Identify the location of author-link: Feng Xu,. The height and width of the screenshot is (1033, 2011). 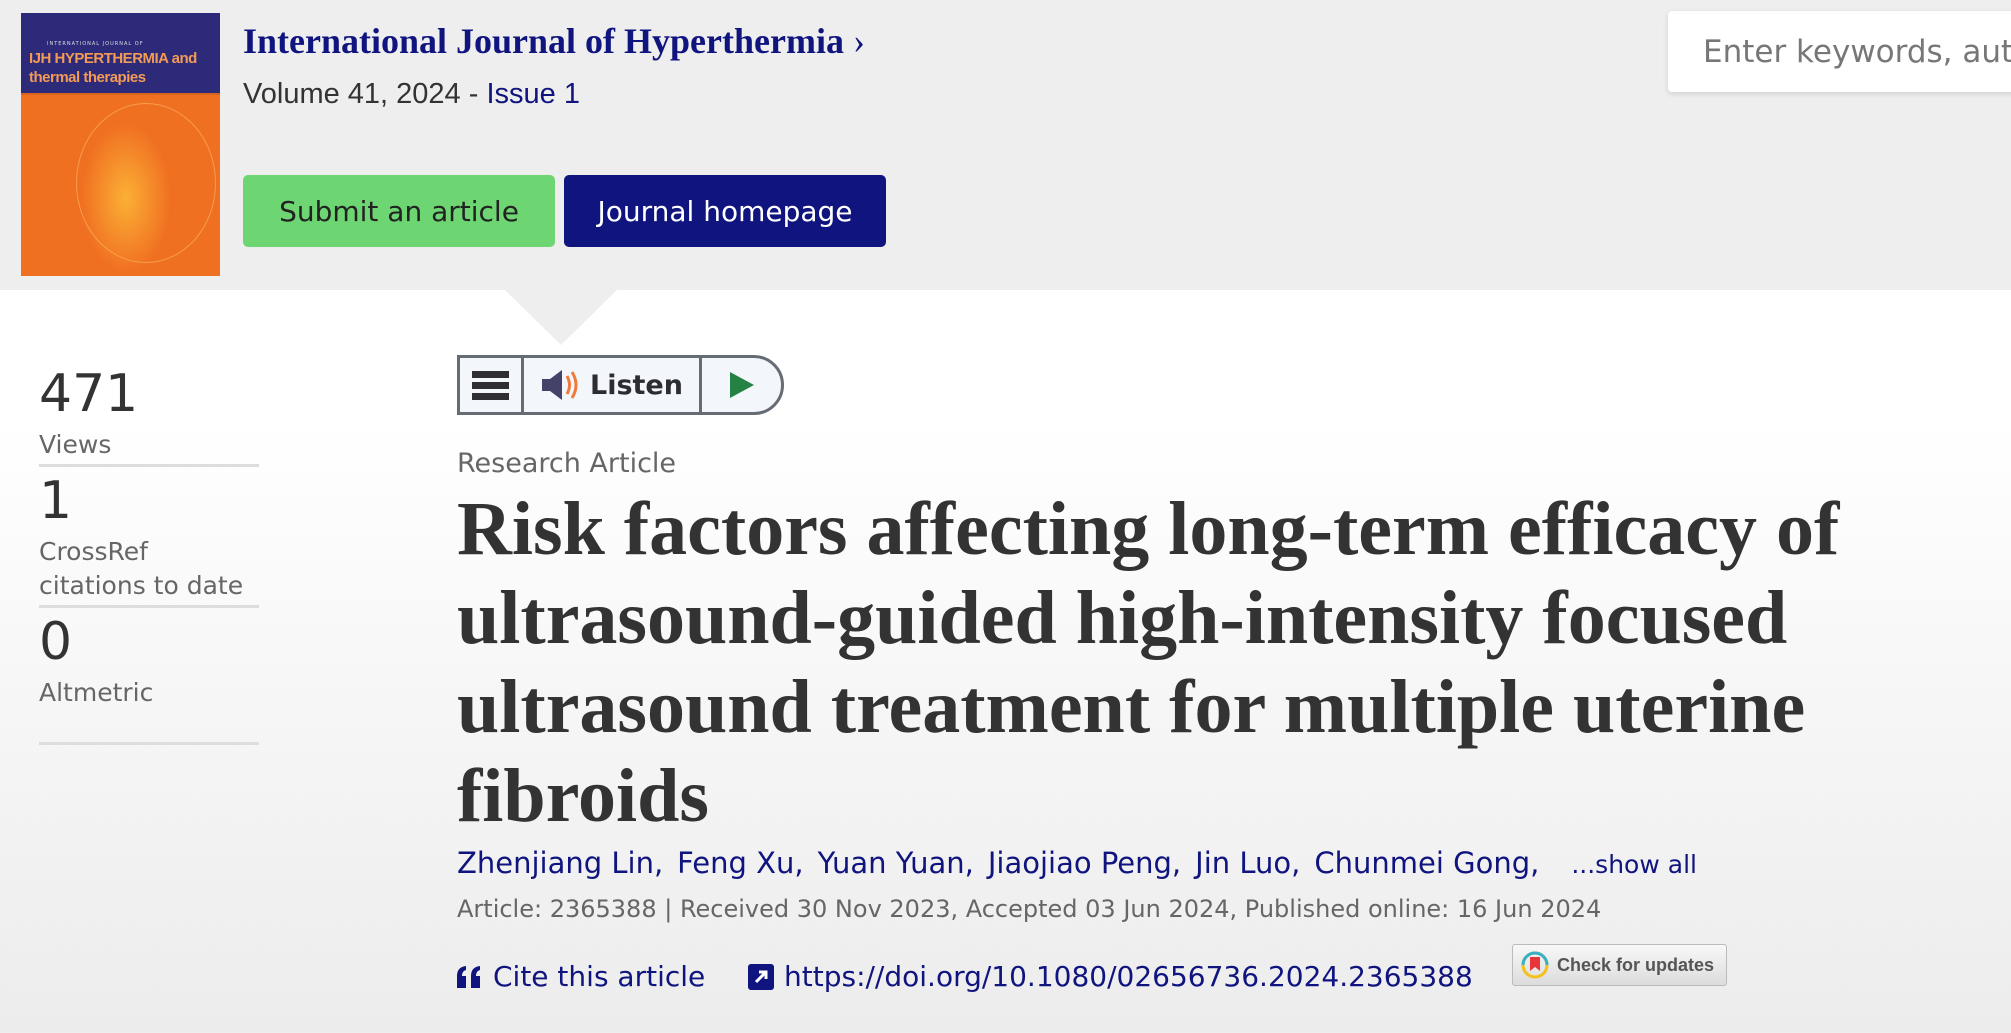
(740, 863).